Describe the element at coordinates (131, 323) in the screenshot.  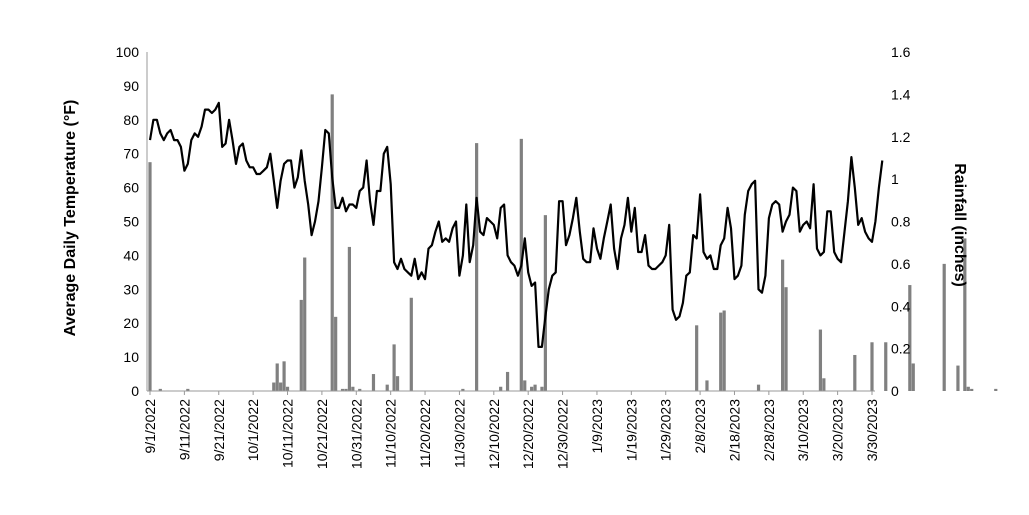
I see `y-tick-label: 20` at that location.